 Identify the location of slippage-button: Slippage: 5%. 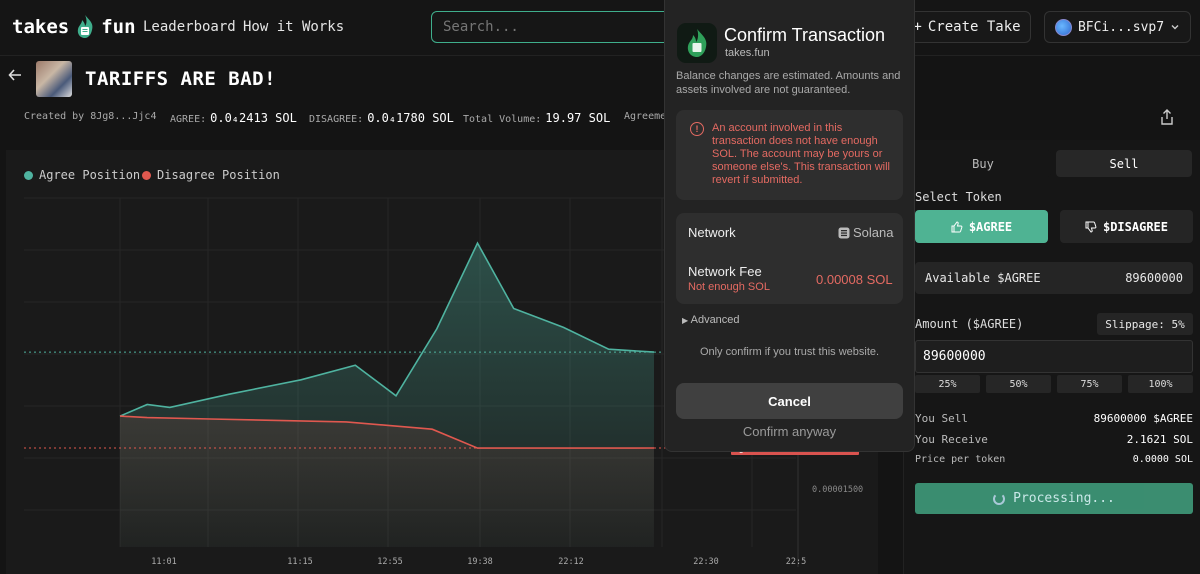
(1145, 324).